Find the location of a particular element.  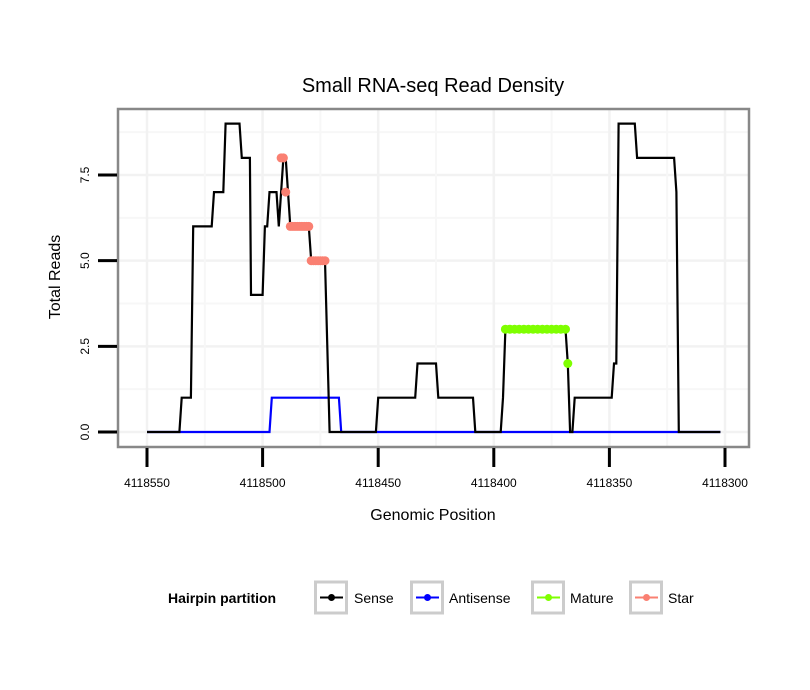

x-axis-title: Genomic Position is located at coordinates (432, 515).